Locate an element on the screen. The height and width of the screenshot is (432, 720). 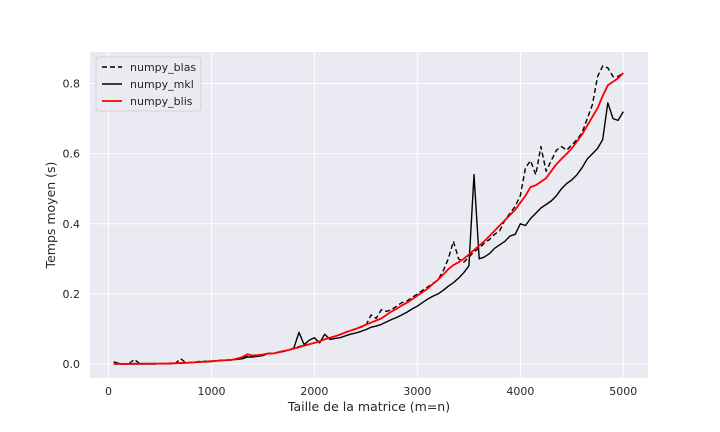
x-tick-label: 4000 is located at coordinates (520, 391).